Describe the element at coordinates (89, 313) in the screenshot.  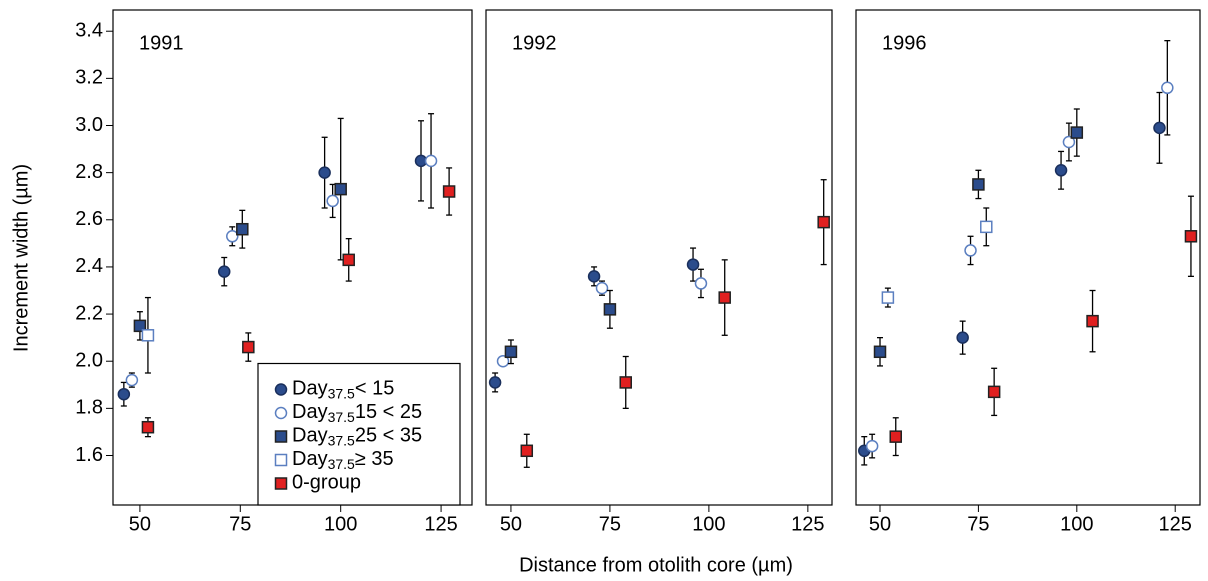
I see `y-tick-label: 2.2` at that location.